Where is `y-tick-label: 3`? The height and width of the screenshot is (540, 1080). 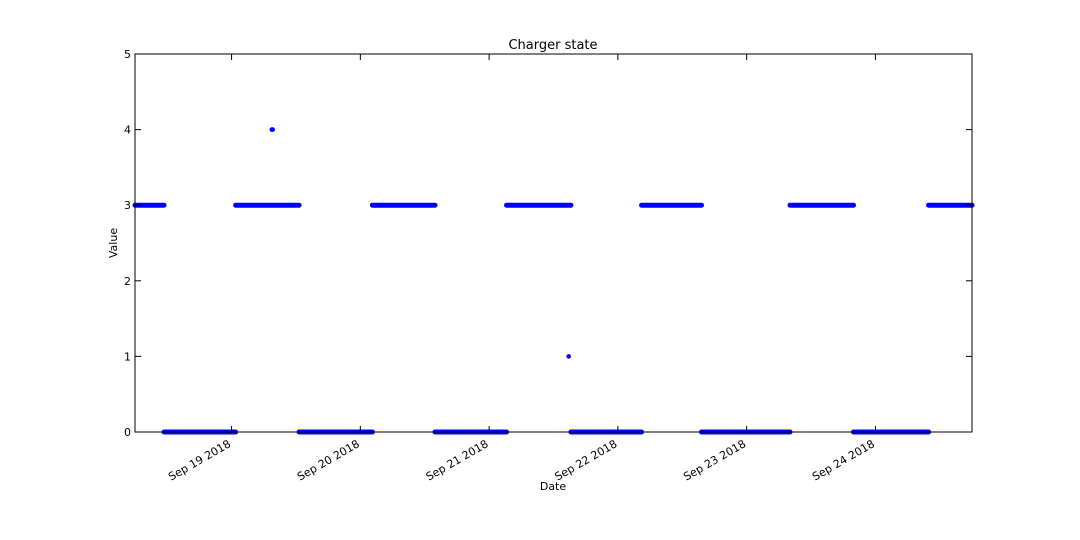 y-tick-label: 3 is located at coordinates (127, 205).